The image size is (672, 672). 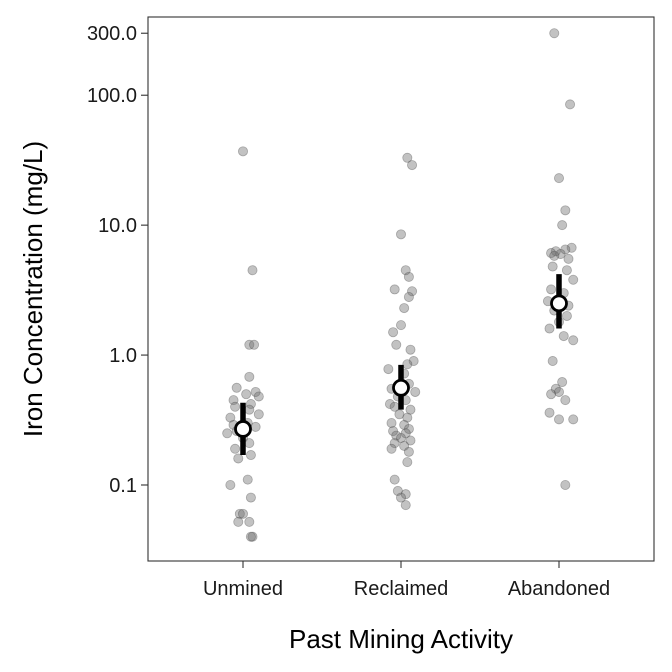 What do you see at coordinates (112, 34) in the screenshot?
I see `y-tick-label: 300.0` at bounding box center [112, 34].